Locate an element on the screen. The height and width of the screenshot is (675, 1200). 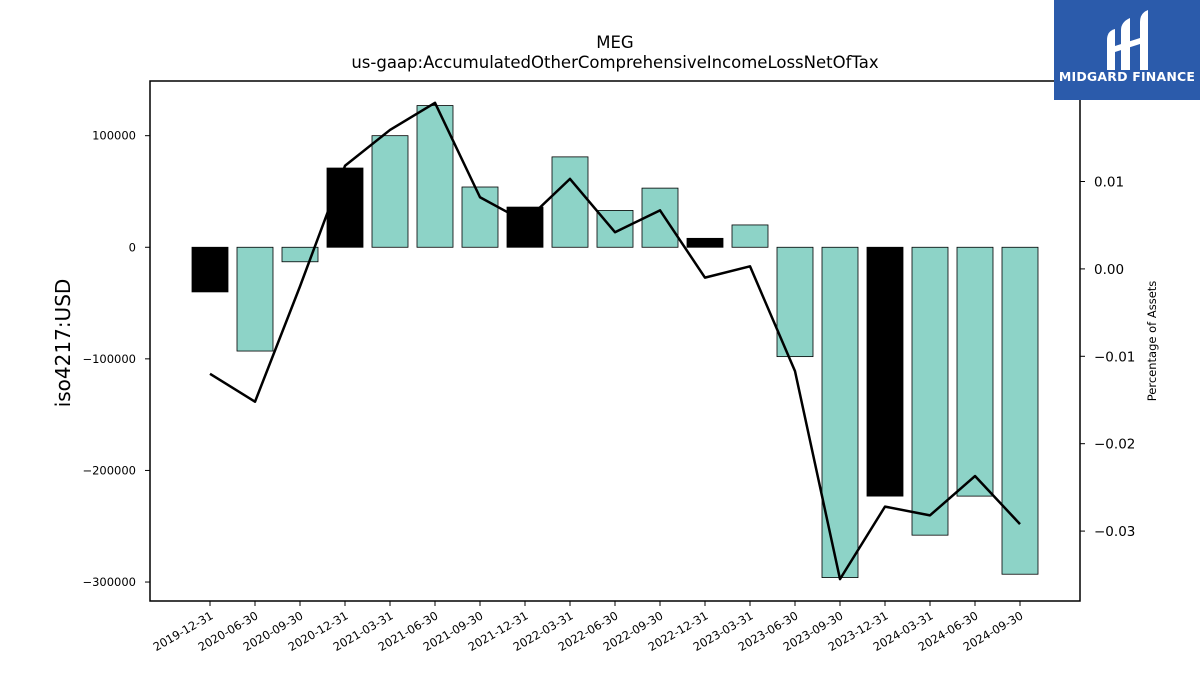
y-tick-label: 0 is located at coordinates (132, 247).